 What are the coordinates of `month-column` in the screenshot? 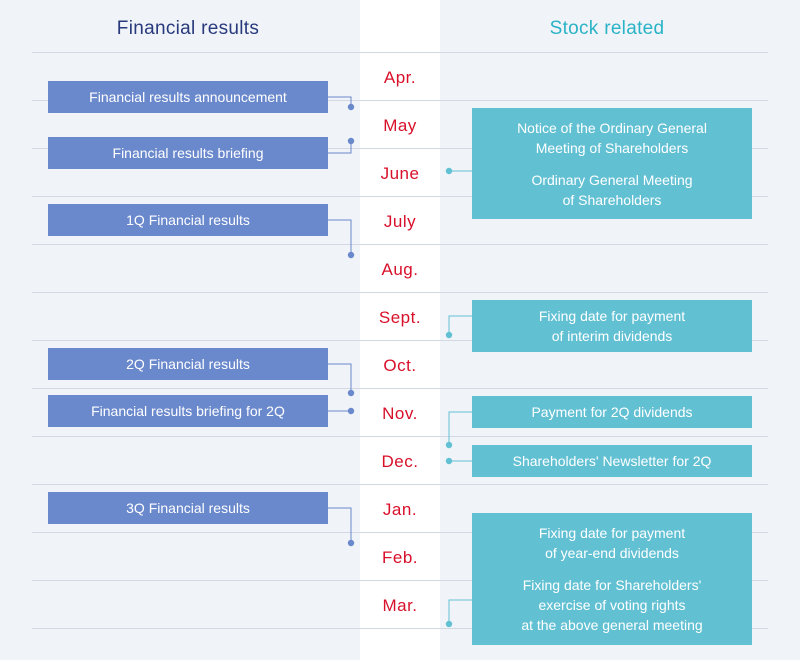 It's located at (400, 330).